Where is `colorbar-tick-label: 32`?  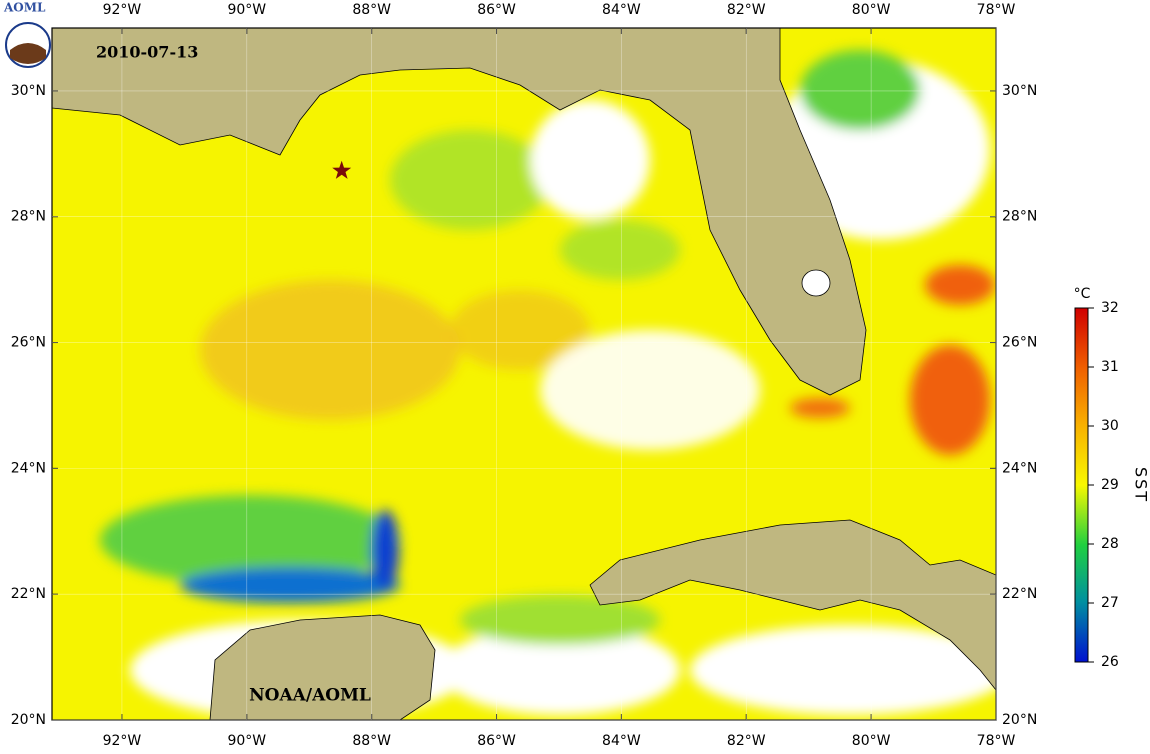
colorbar-tick-label: 32 is located at coordinates (1110, 308).